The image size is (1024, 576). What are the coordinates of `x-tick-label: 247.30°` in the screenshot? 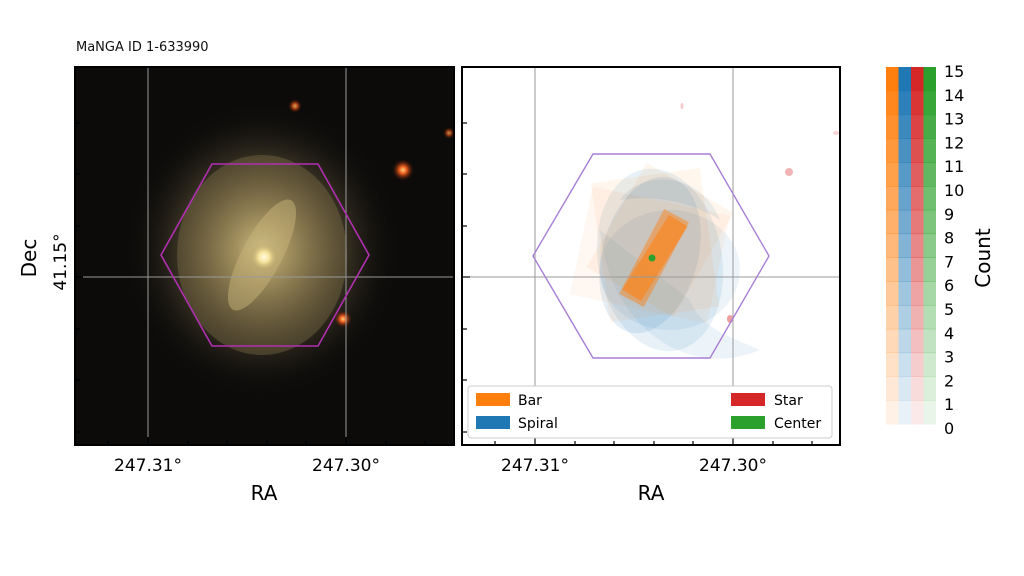 It's located at (733, 466).